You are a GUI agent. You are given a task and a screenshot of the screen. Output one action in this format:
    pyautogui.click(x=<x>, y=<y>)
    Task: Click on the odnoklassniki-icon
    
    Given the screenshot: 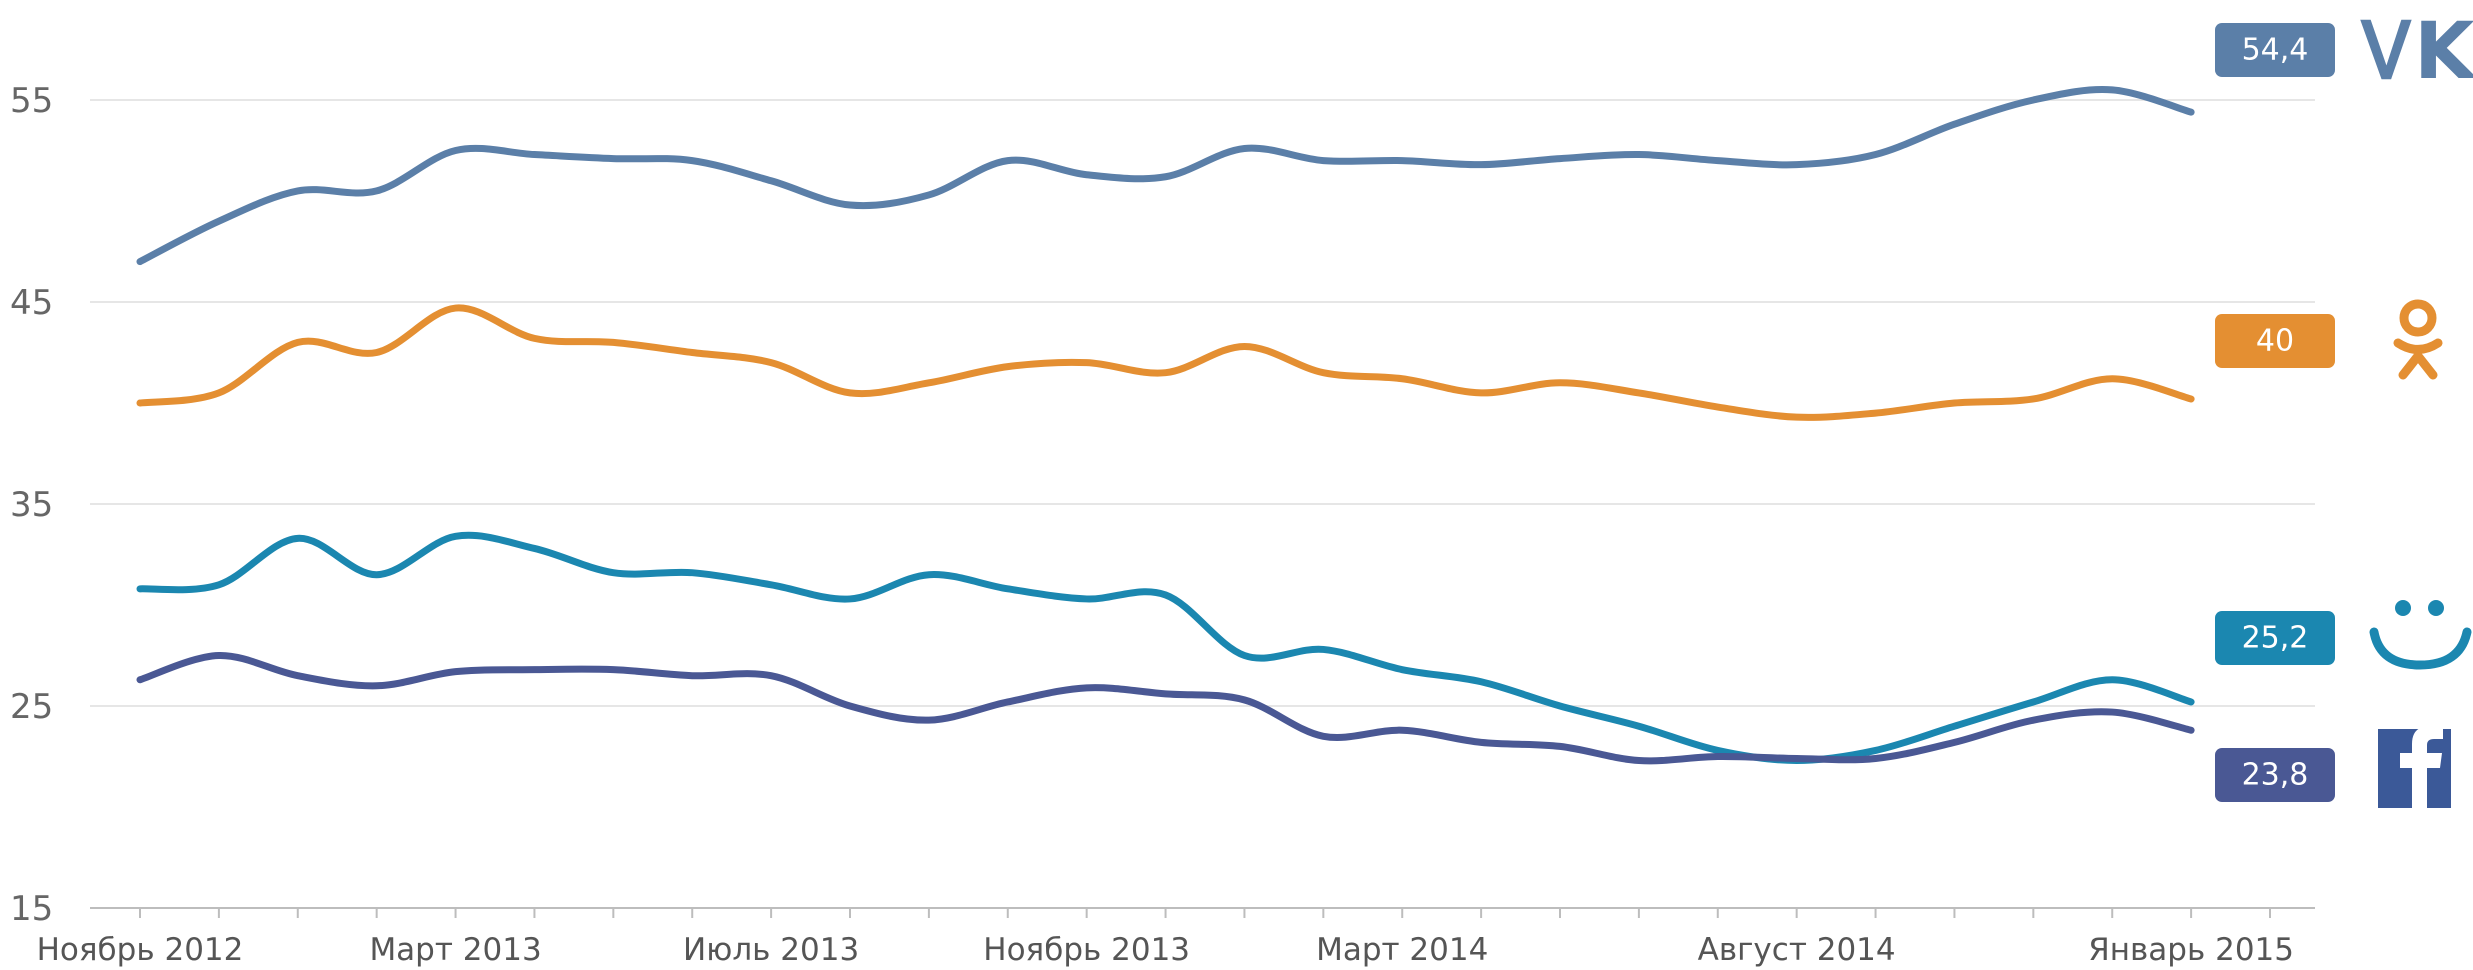 What is the action you would take?
    pyautogui.click(x=2418, y=339)
    